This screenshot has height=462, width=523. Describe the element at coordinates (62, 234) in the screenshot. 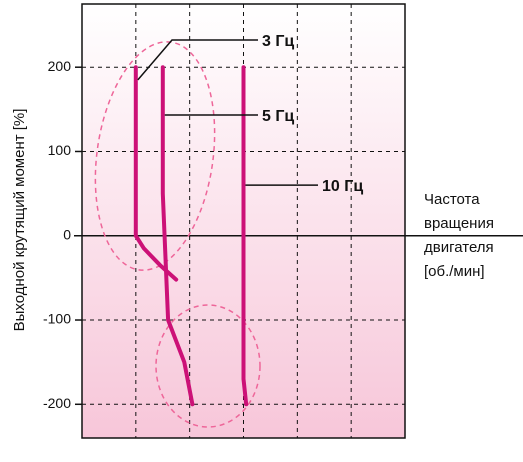

I see `y-ticks: 200 100 0 -100 -200` at that location.